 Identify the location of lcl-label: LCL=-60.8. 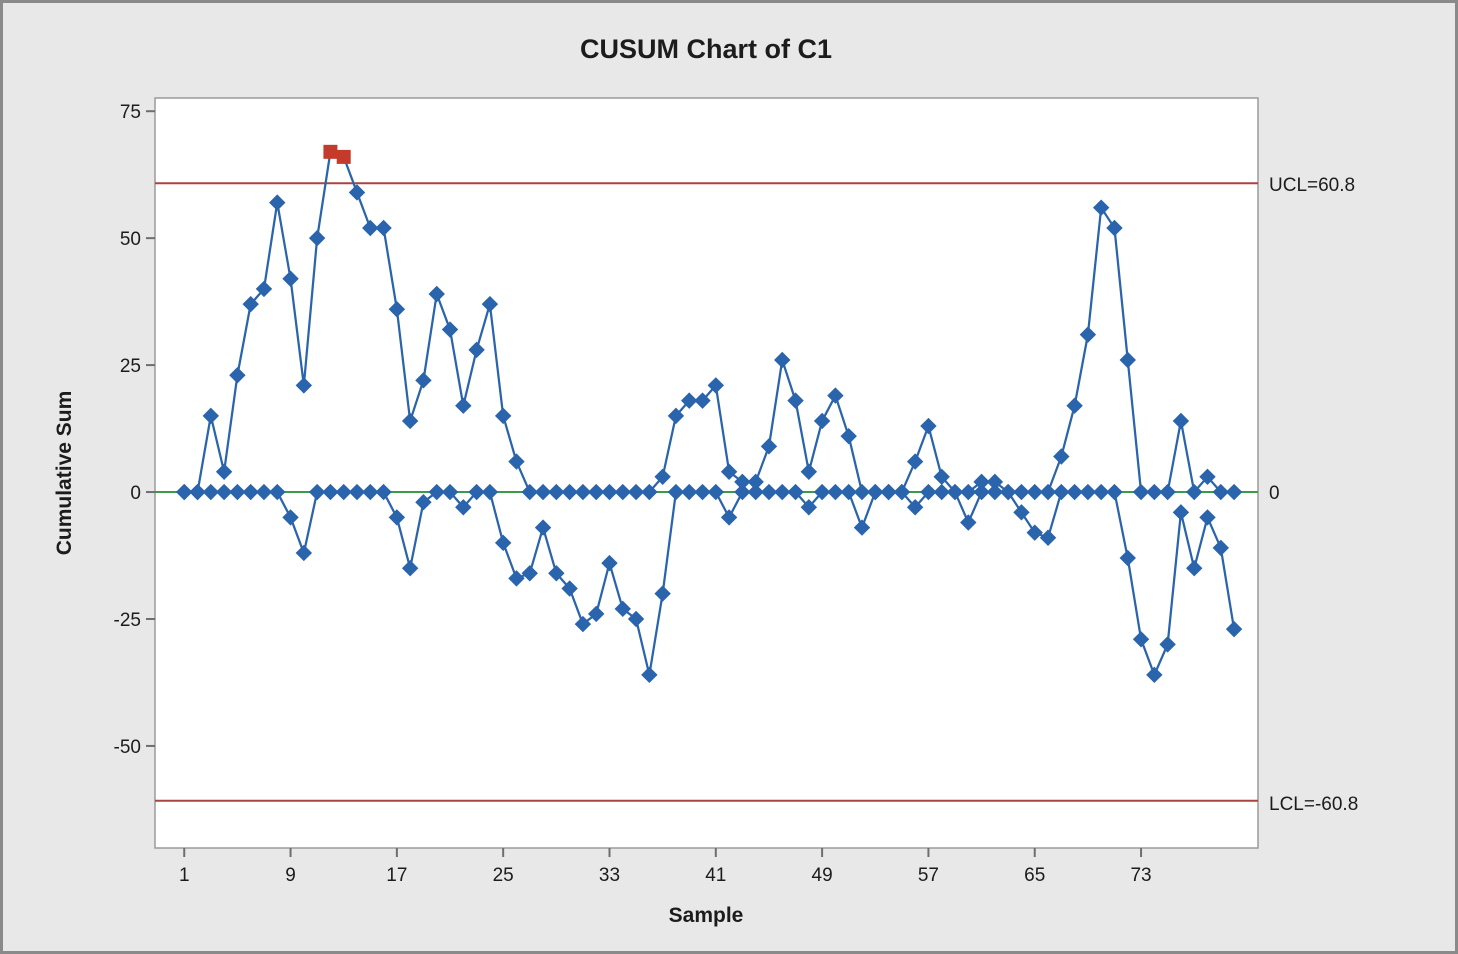
(1313, 804).